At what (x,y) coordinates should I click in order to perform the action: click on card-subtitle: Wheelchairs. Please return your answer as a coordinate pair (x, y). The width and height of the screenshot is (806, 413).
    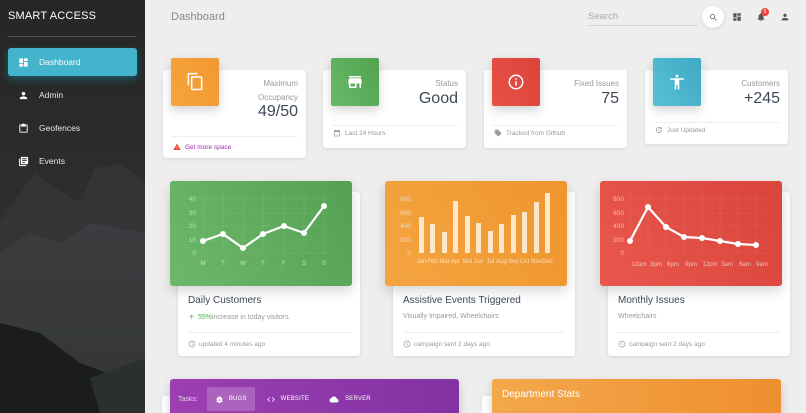
    Looking at the image, I should click on (637, 316).